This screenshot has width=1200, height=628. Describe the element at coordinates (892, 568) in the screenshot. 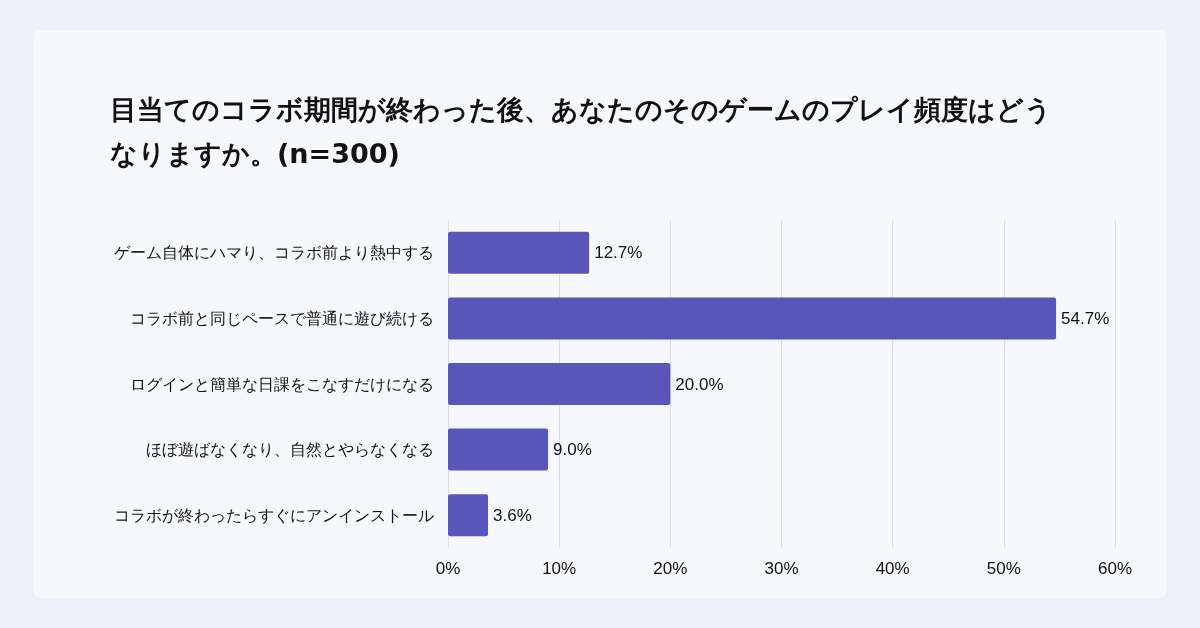

I see `x-tick-label: 40%` at that location.